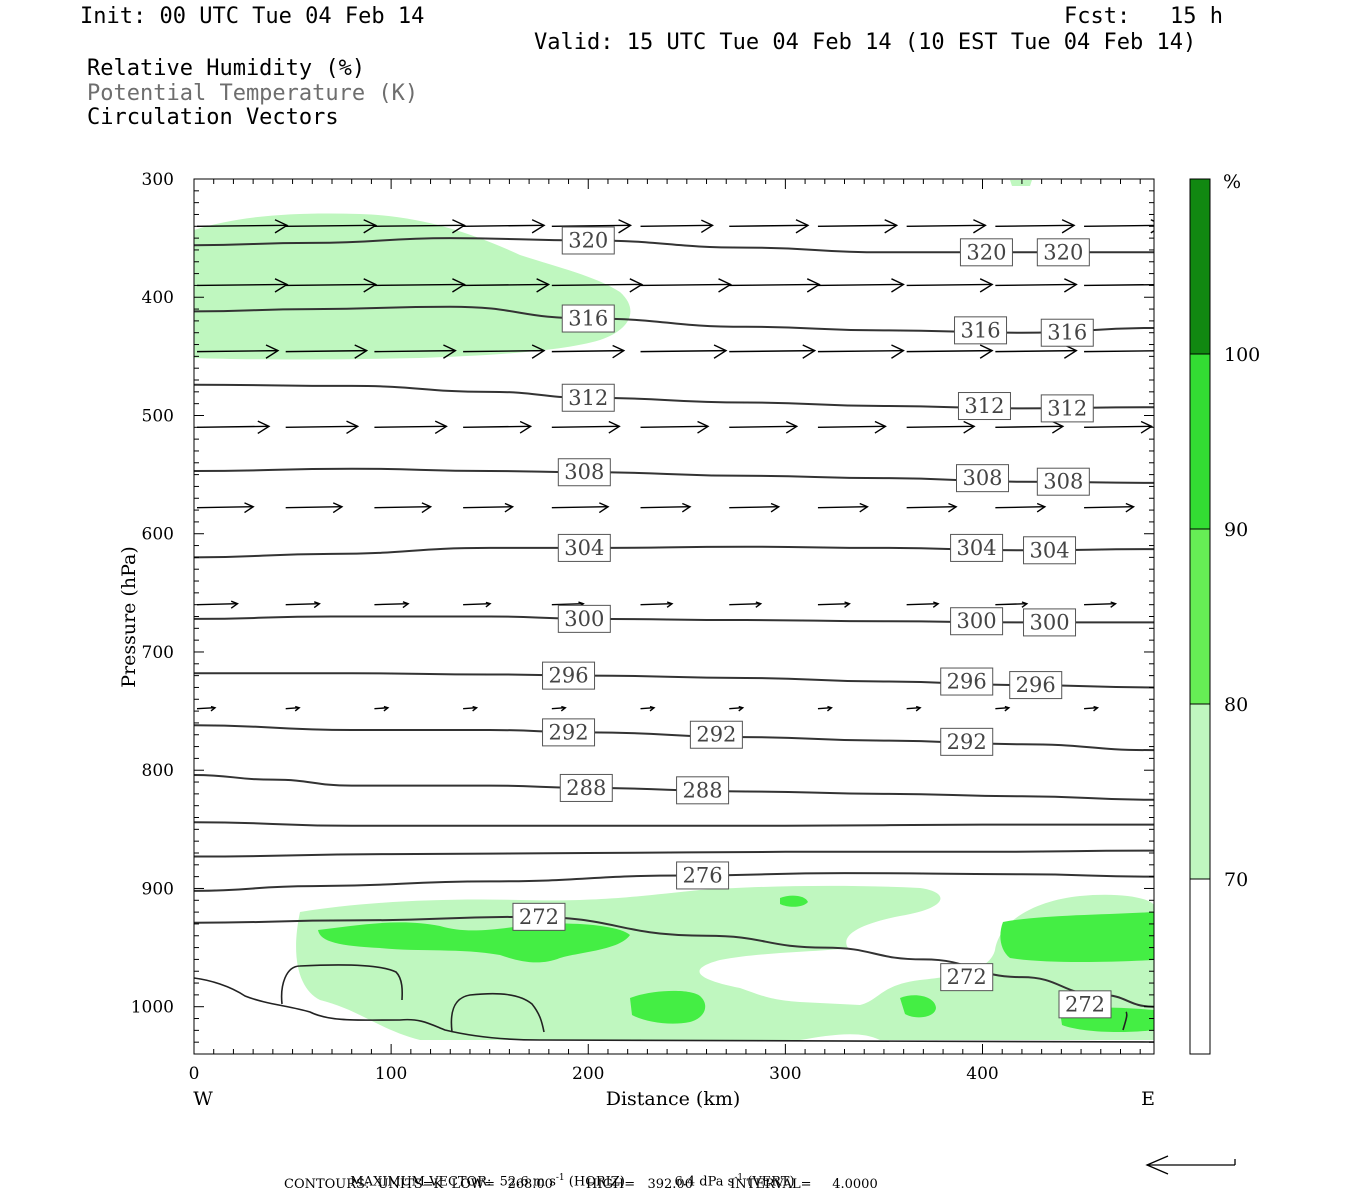 The height and width of the screenshot is (1200, 1350). Describe the element at coordinates (1236, 530) in the screenshot. I see `colorbar-level-label: 90` at that location.